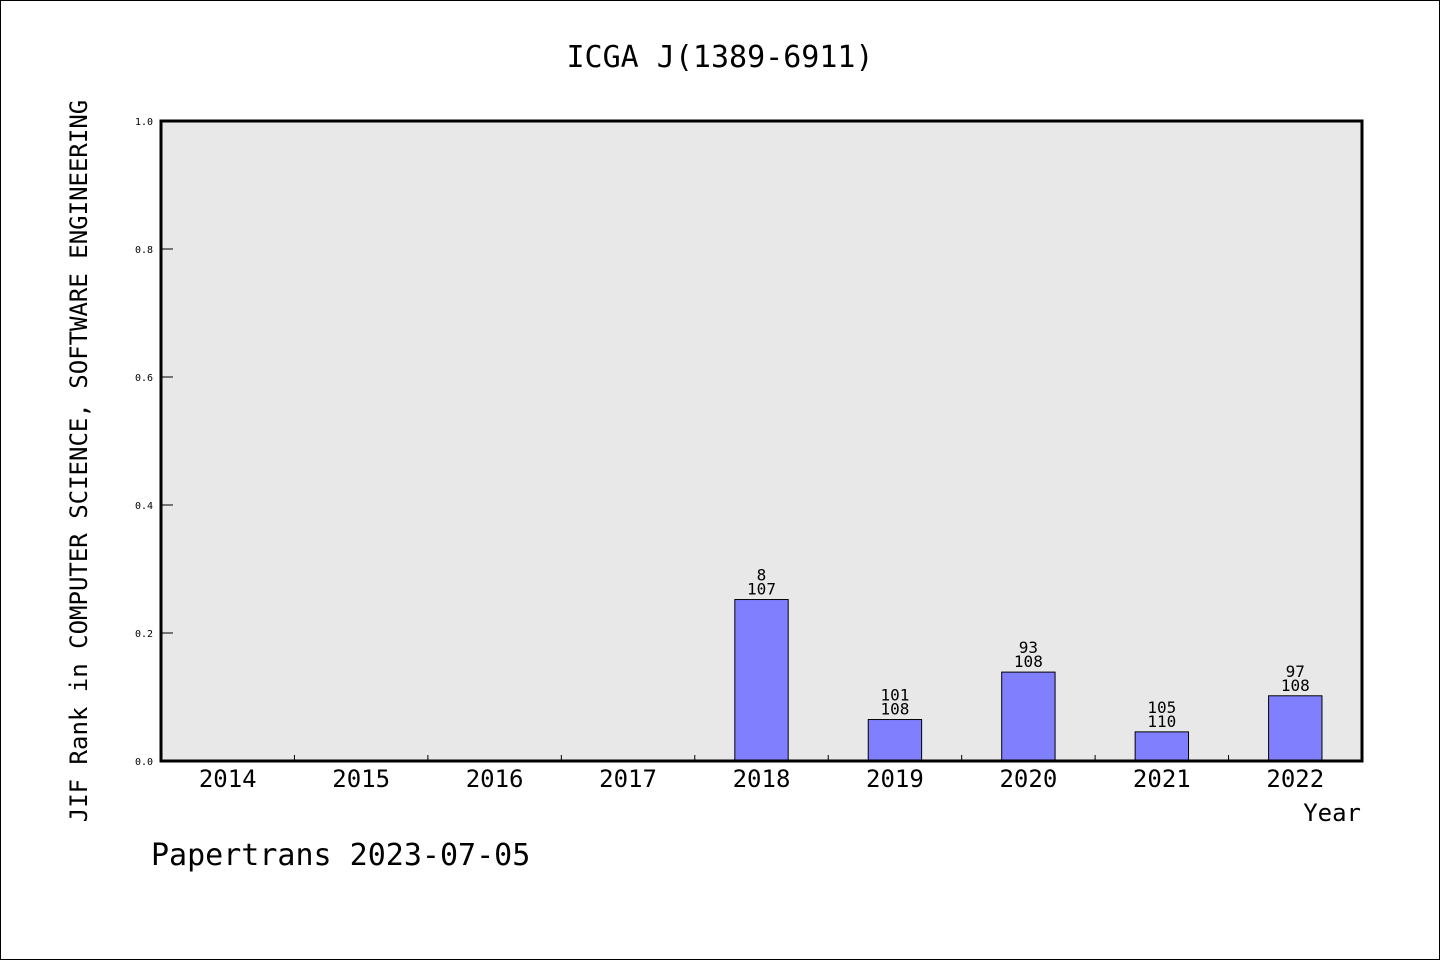  What do you see at coordinates (1161, 721) in the screenshot?
I see `bar-total-label: 110` at bounding box center [1161, 721].